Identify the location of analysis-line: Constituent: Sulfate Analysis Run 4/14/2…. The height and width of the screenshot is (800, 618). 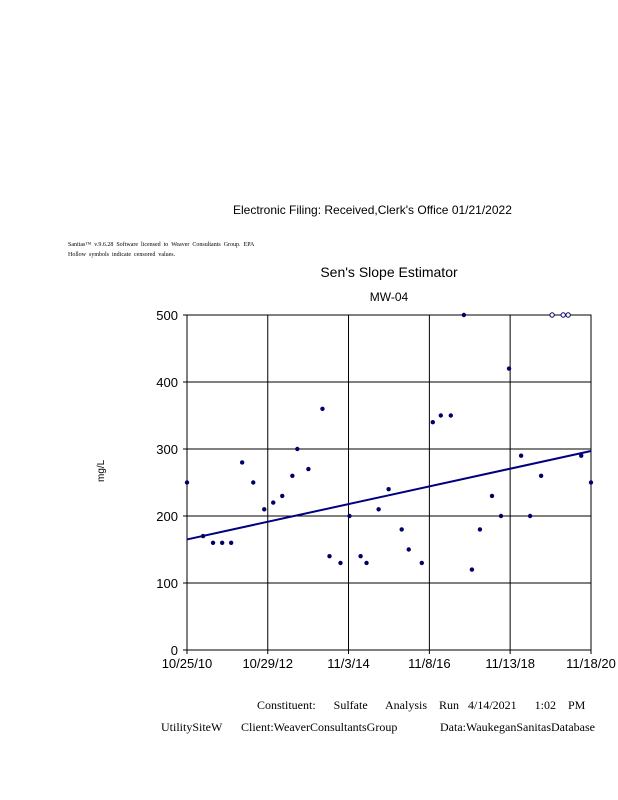
(421, 705).